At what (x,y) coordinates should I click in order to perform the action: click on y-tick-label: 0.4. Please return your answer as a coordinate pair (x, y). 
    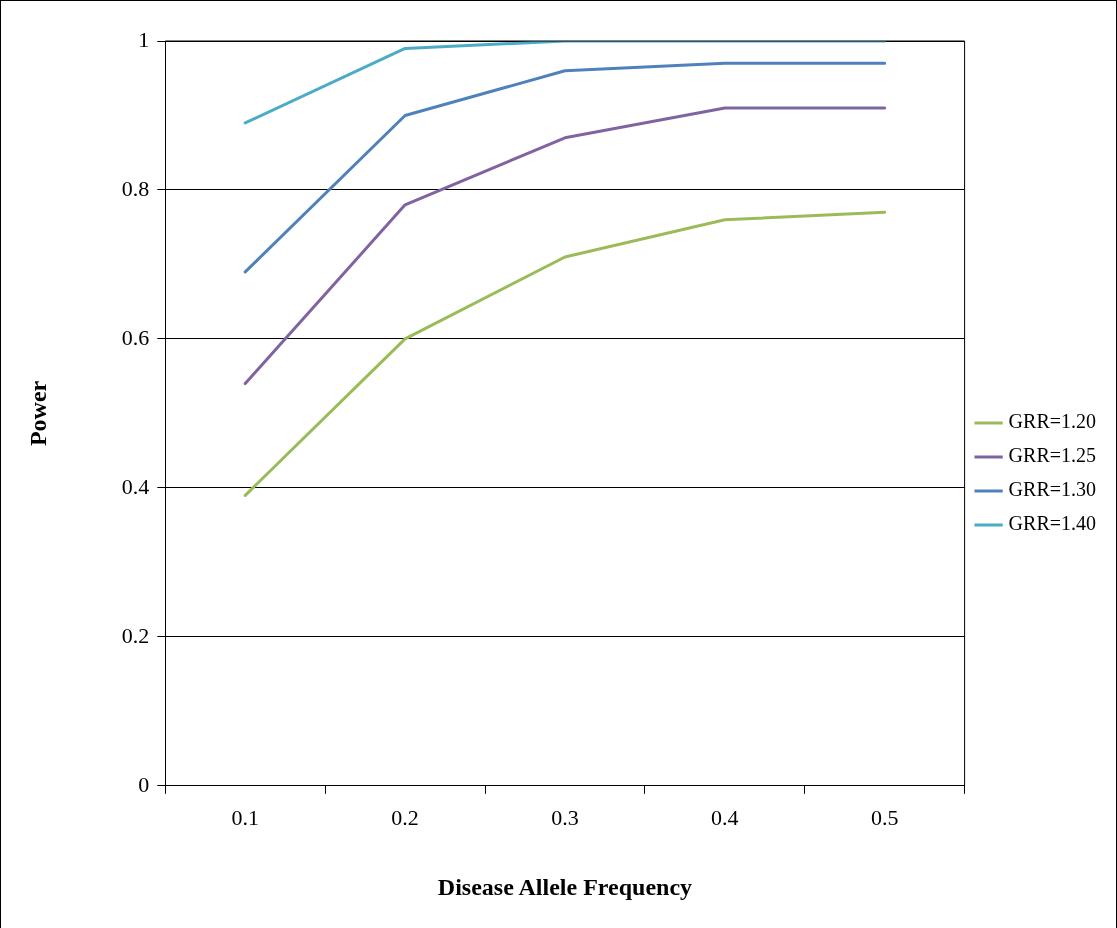
    Looking at the image, I should click on (135, 486).